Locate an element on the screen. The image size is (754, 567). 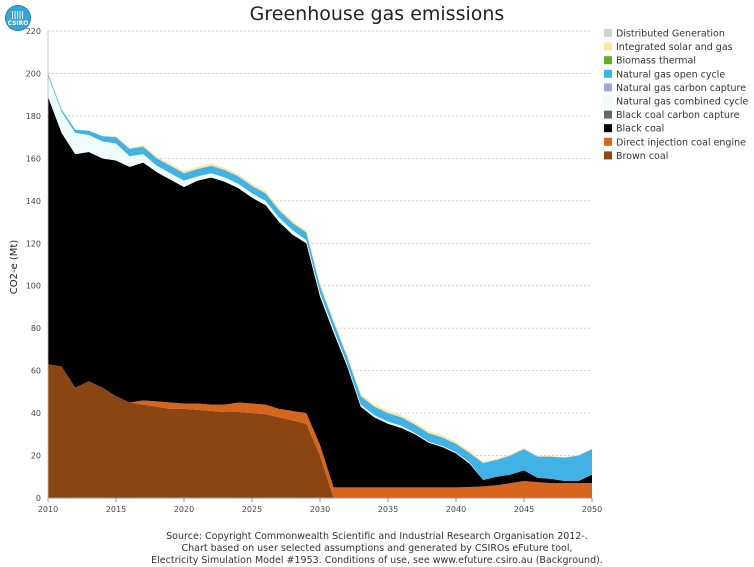
x-tick-labels: 2010 2015 2020 2025 2030 2035 2040 2045 2050 is located at coordinates (320, 506).